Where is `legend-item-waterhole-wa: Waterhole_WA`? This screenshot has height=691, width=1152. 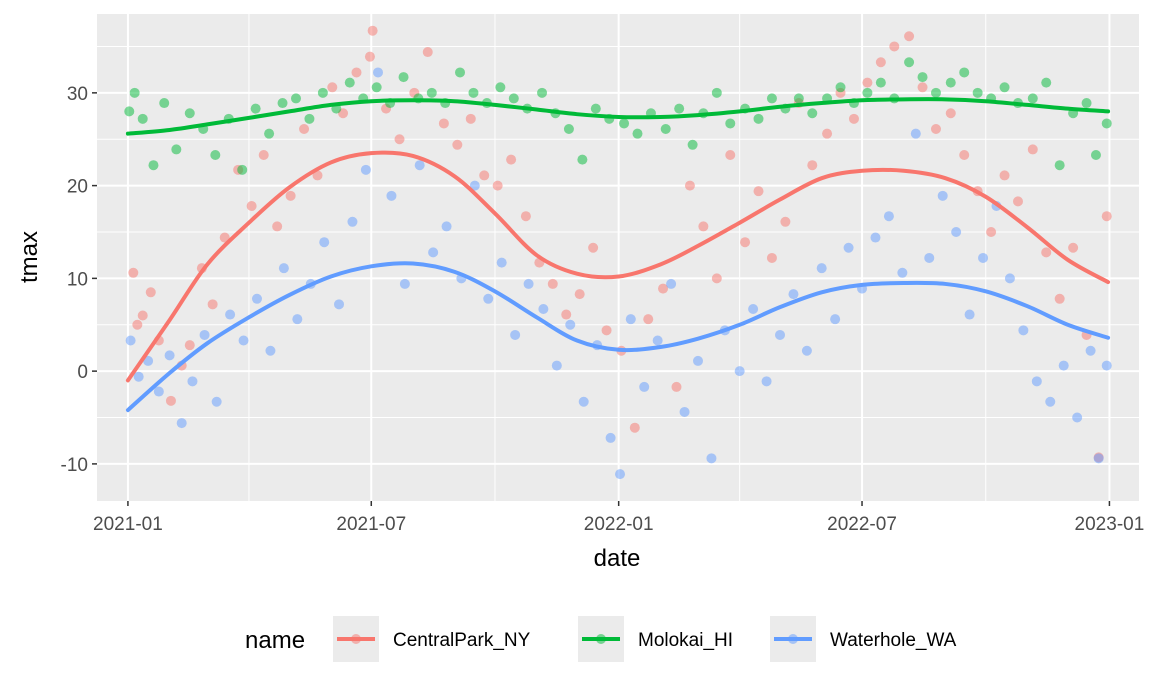
legend-item-waterhole-wa: Waterhole_WA is located at coordinates (863, 639).